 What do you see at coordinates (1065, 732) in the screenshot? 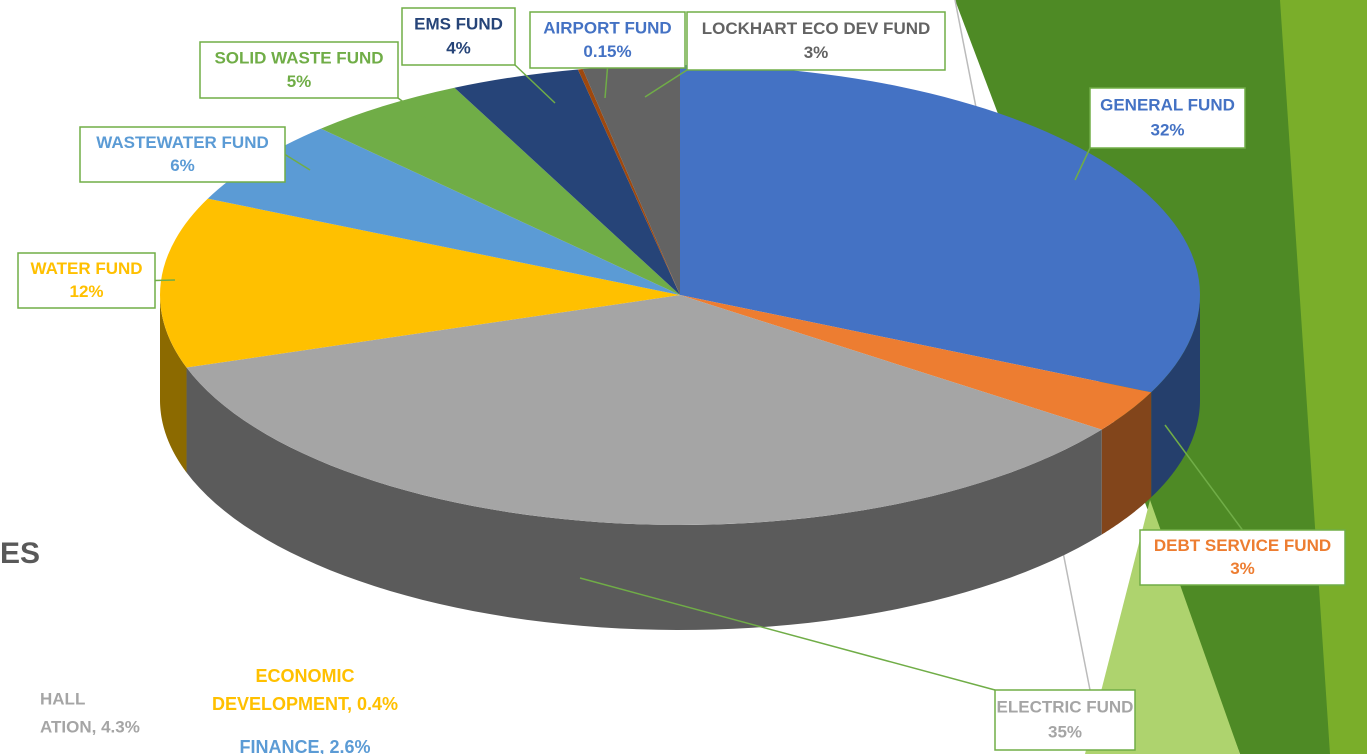
I see `label-value: 35%` at bounding box center [1065, 732].